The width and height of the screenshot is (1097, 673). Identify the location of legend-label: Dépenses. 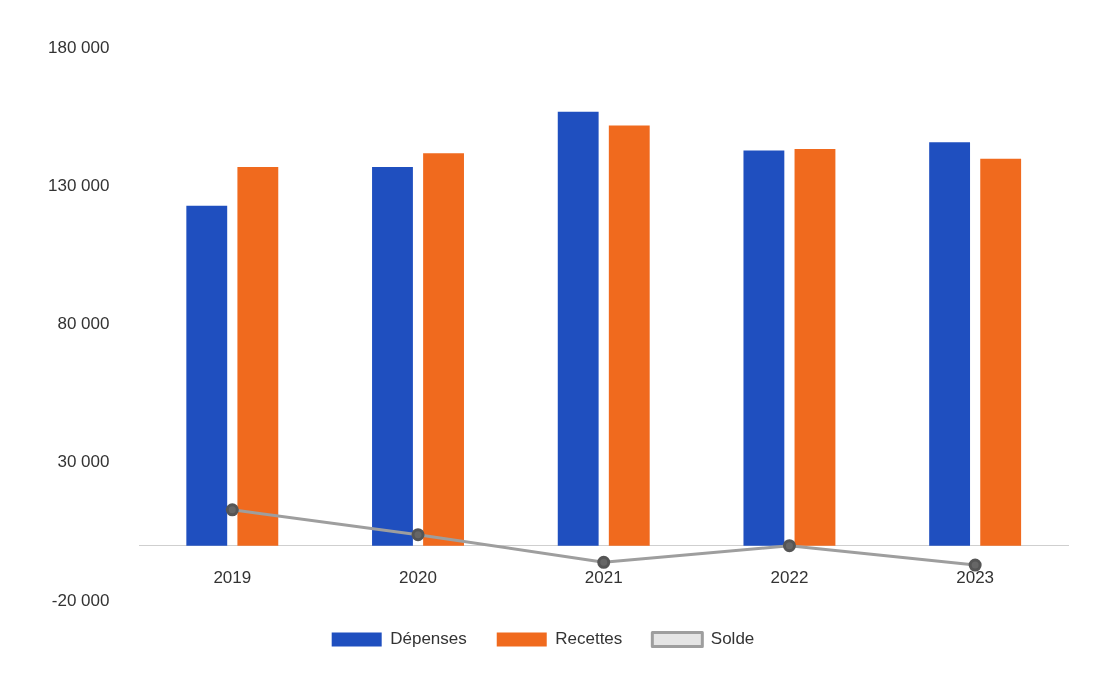
(428, 639).